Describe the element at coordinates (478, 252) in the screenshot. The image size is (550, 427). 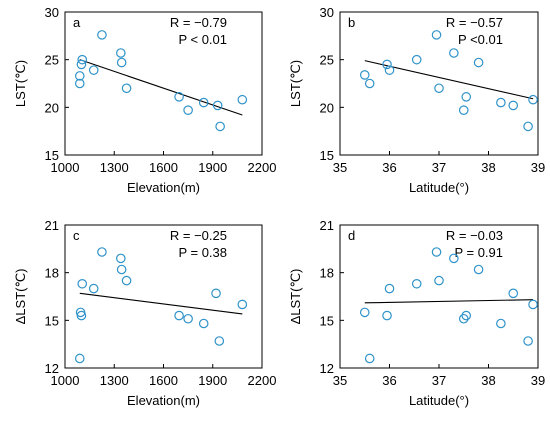
I see `stat-text: P = 0.91` at that location.